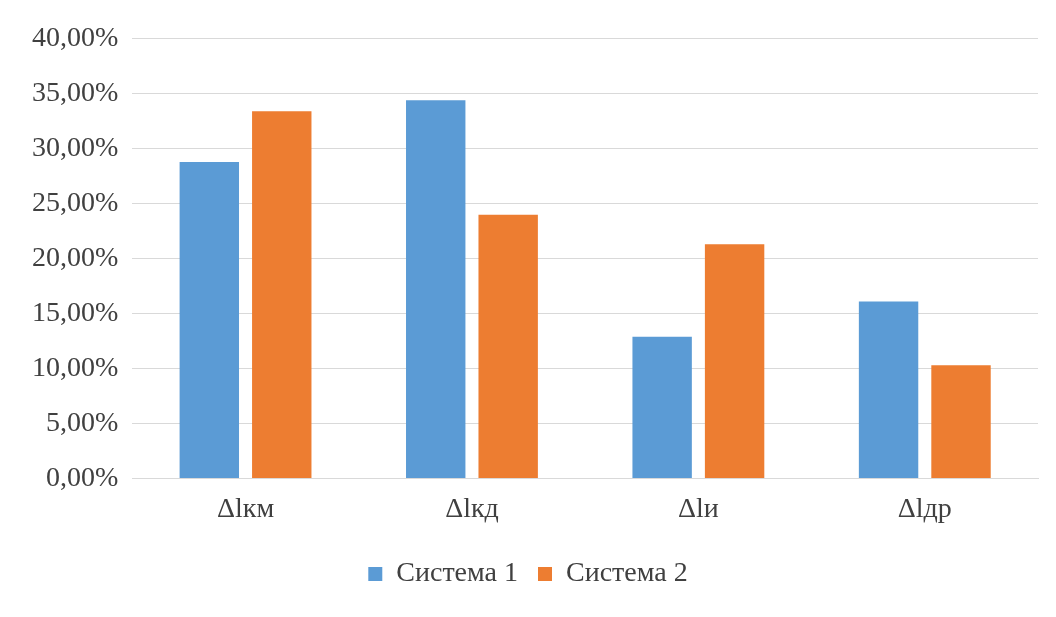 The width and height of the screenshot is (1056, 617). Describe the element at coordinates (75, 92) in the screenshot. I see `y-tick-label: 35,00%` at that location.